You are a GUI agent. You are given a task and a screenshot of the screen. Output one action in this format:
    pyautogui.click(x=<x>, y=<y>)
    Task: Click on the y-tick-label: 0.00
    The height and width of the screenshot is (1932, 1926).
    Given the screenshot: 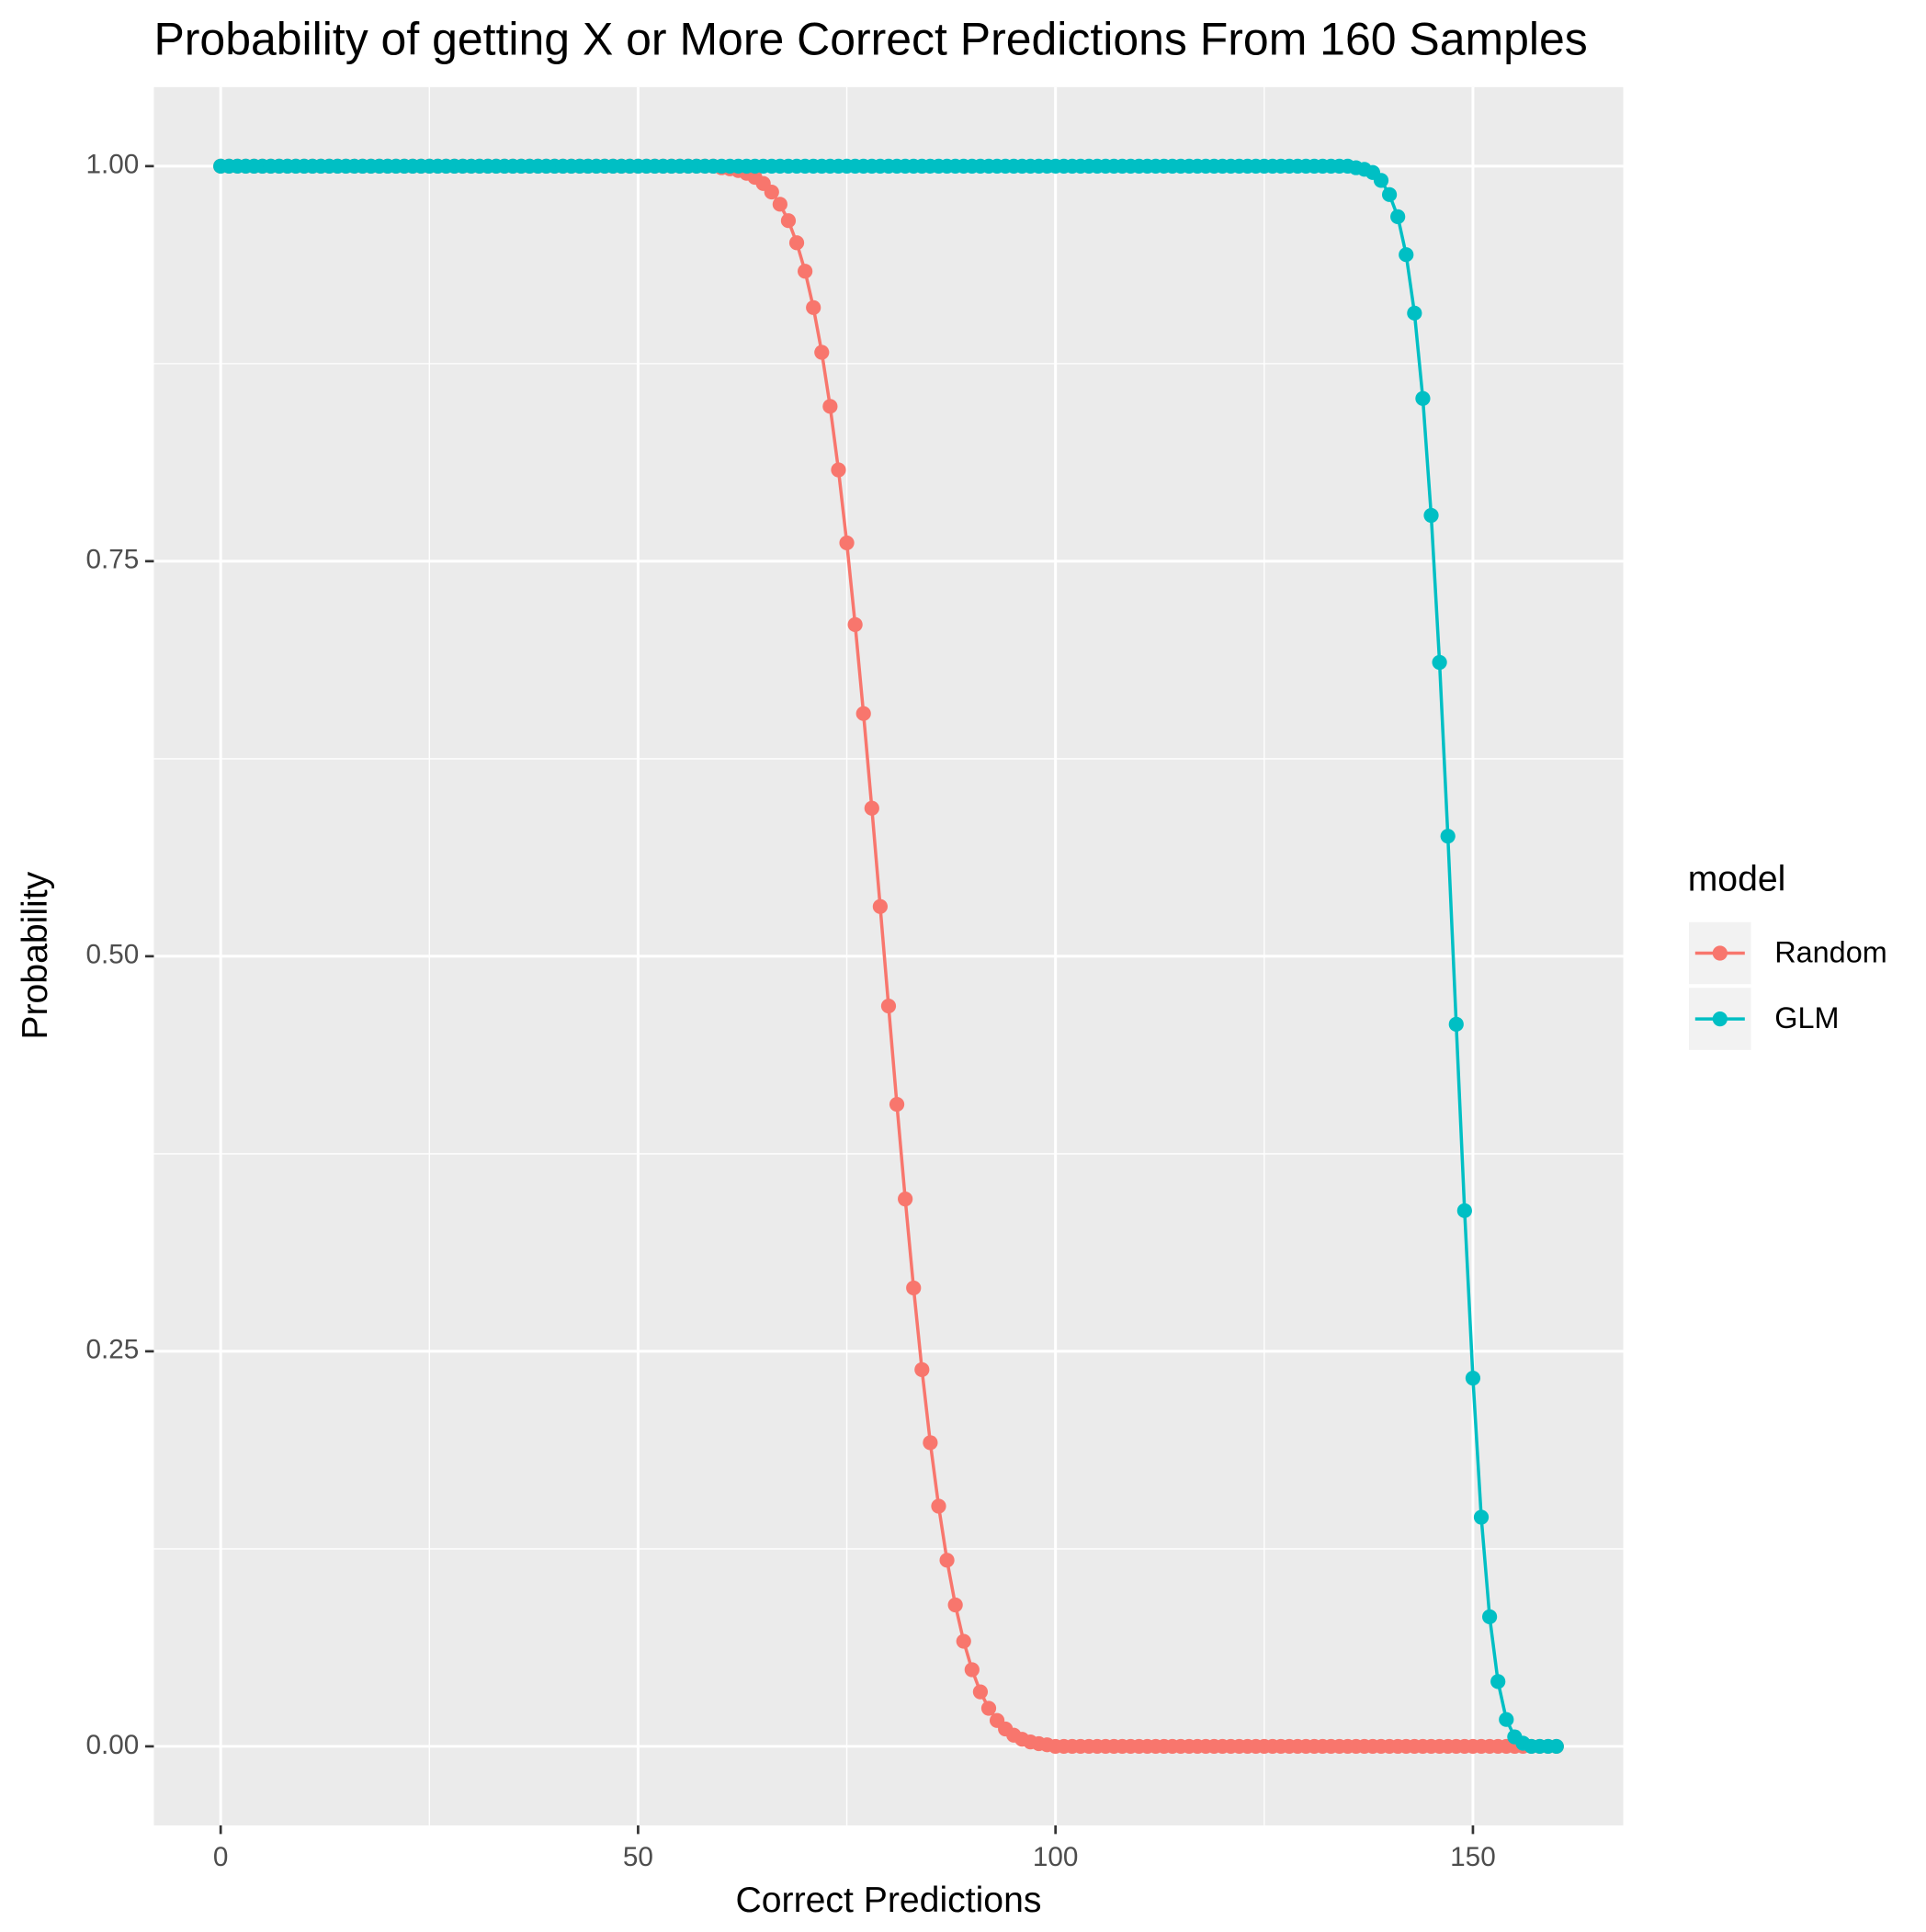 What is the action you would take?
    pyautogui.click(x=112, y=1745)
    